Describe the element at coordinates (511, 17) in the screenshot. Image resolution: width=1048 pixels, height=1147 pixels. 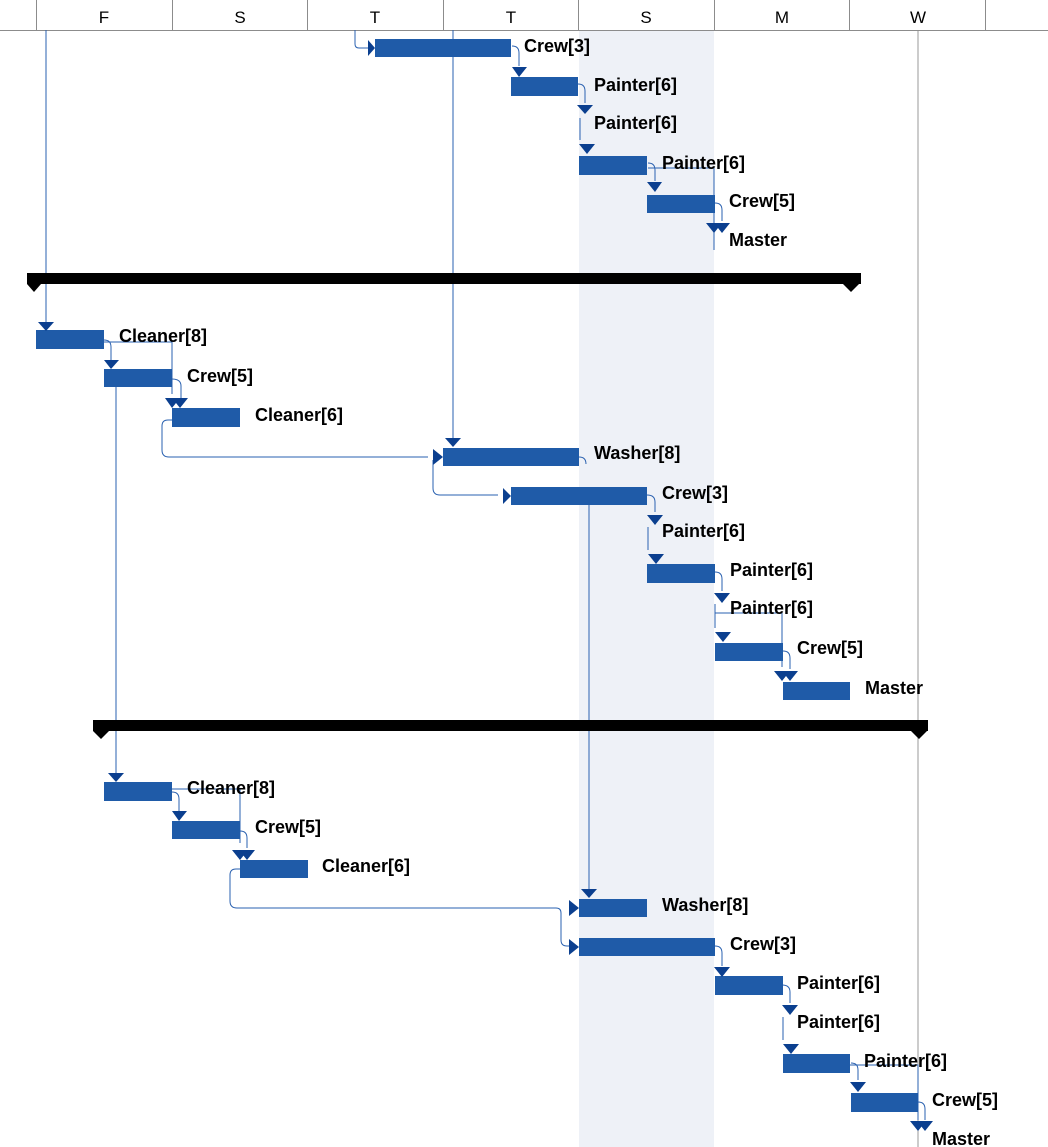
I see `day-label: T` at that location.